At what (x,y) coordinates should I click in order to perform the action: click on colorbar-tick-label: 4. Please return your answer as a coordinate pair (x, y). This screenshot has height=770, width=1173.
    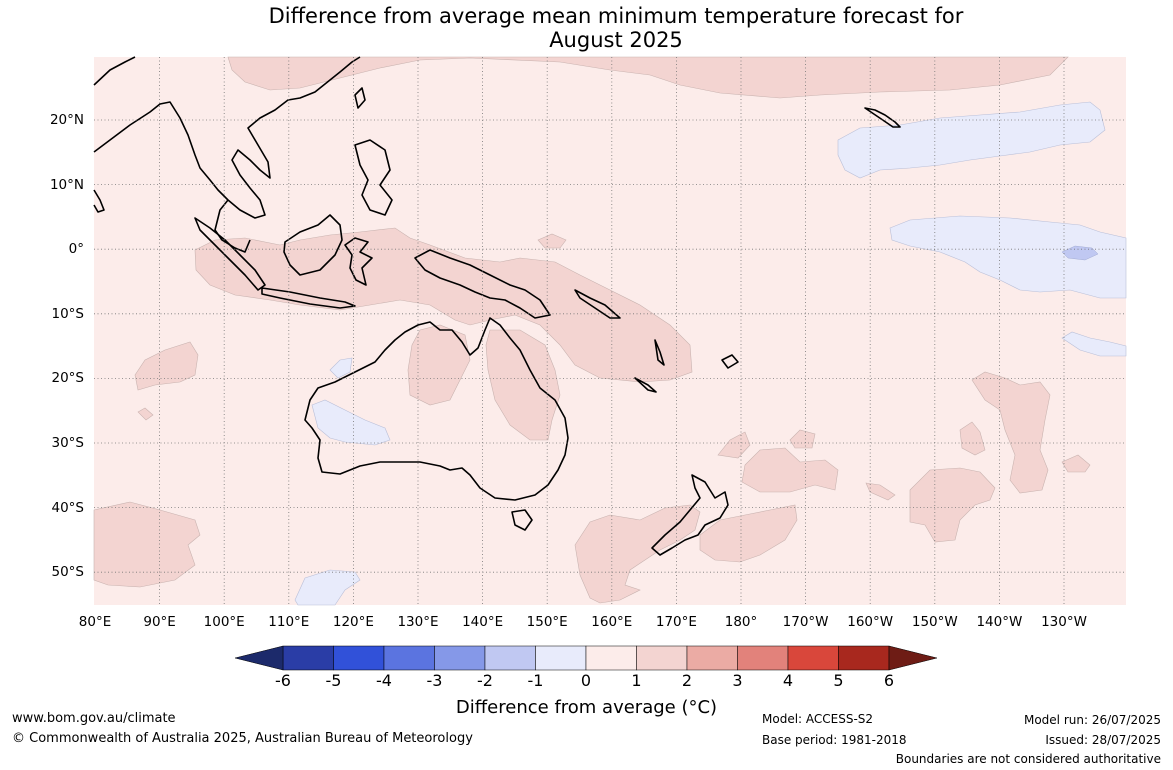
    Looking at the image, I should click on (788, 680).